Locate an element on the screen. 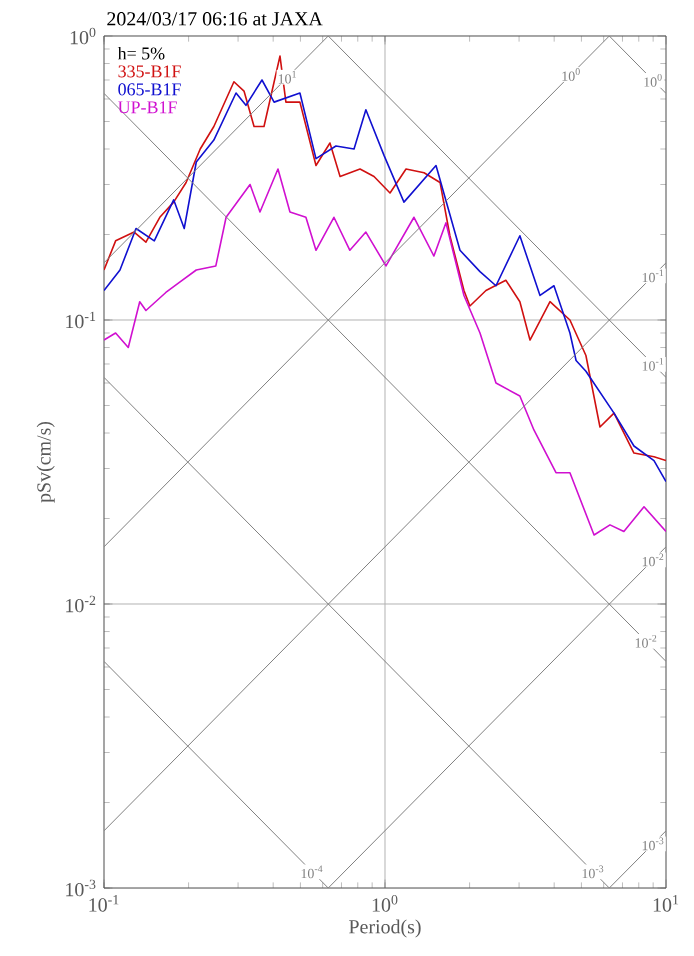  x-tick-label: 10$^{0}$ is located at coordinates (385, 903).